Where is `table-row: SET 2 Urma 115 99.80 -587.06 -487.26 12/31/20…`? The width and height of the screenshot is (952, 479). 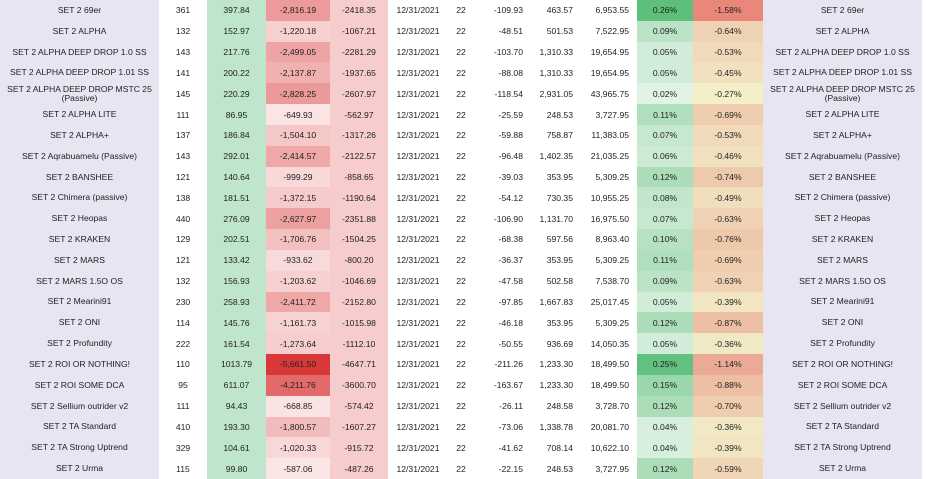
table-row: SET 2 Urma 115 99.80 -587.06 -487.26 12/31/20… is located at coordinates (476, 468).